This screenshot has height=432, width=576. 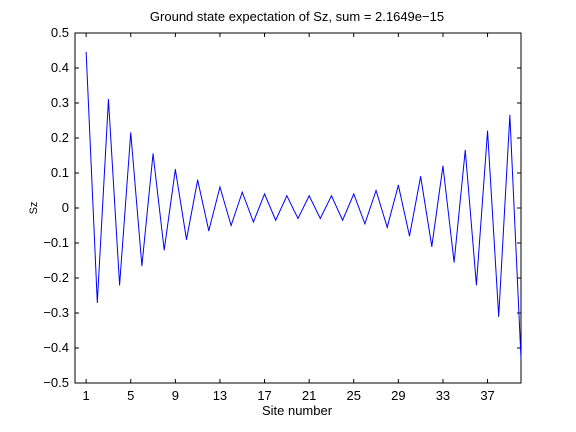 I want to click on y-tick-label: −0.3, so click(x=56, y=312).